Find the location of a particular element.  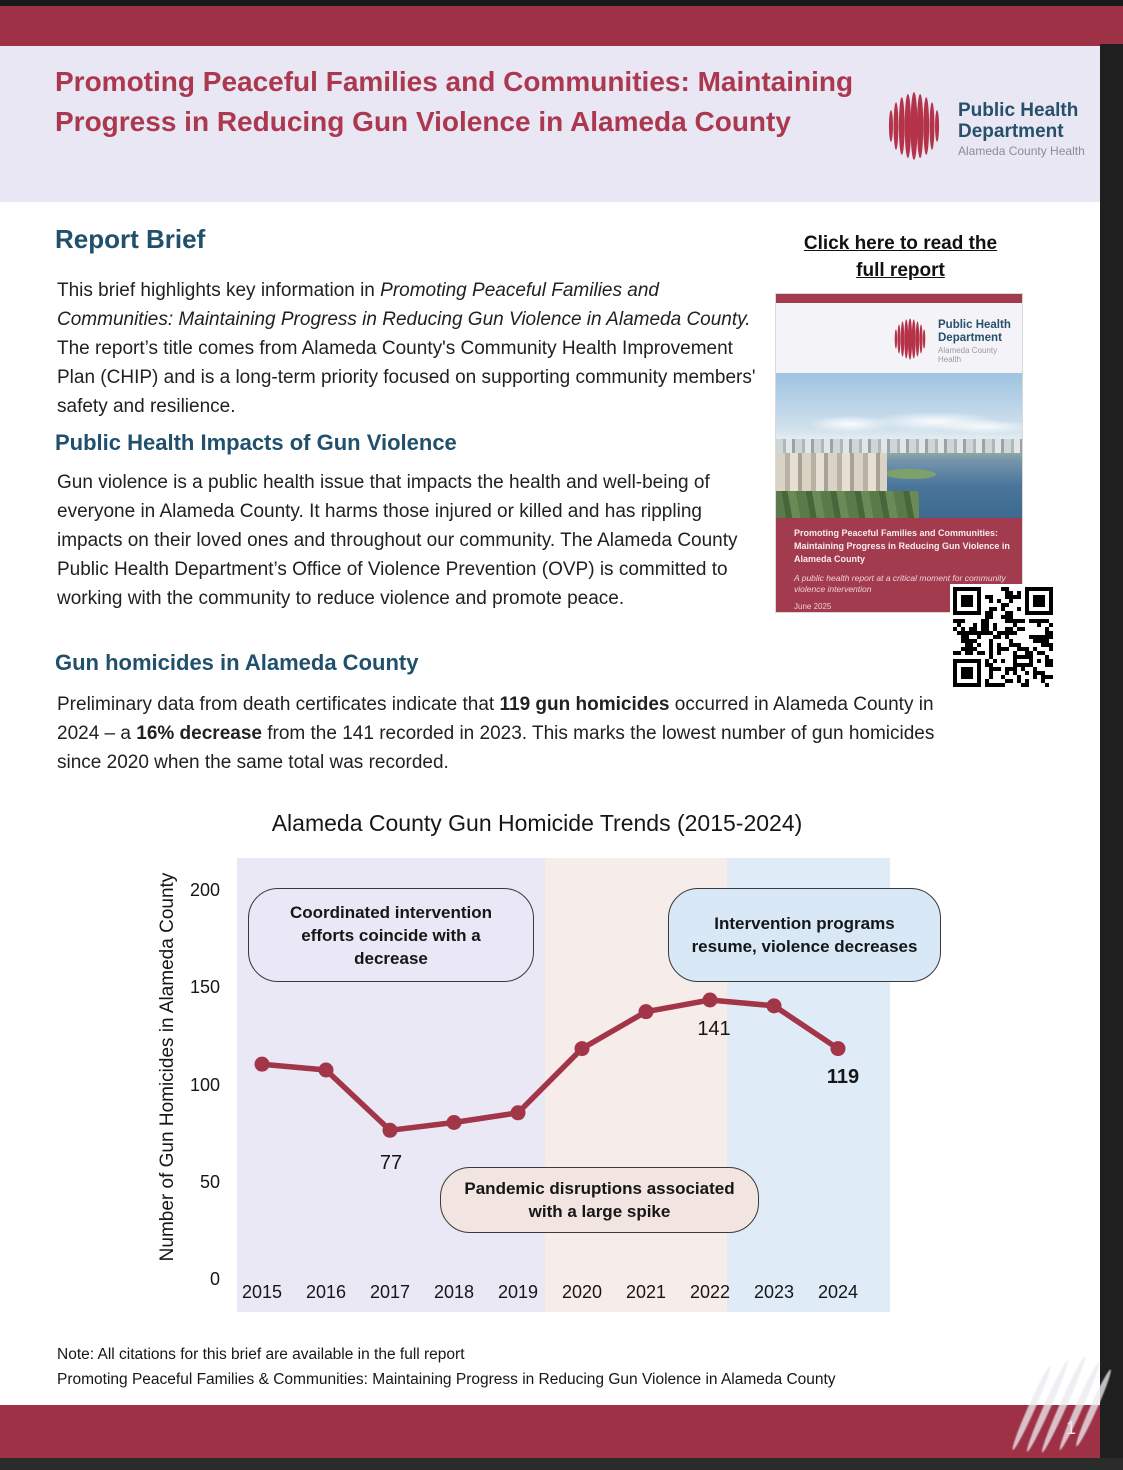

page-number: 1 is located at coordinates (1071, 1428).